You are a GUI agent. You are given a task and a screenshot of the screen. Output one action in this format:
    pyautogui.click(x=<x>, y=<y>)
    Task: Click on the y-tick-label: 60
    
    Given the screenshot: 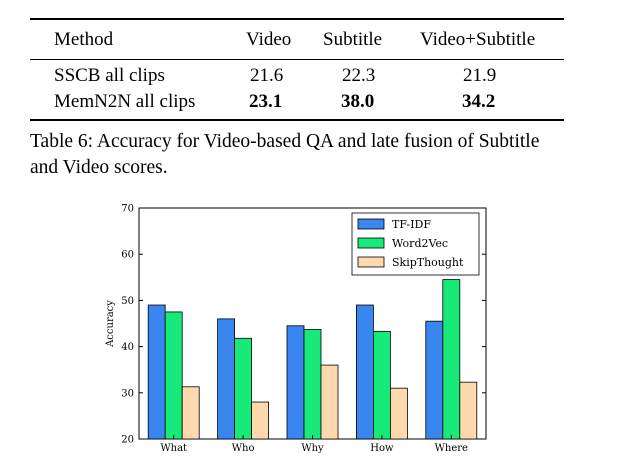 What is the action you would take?
    pyautogui.click(x=127, y=255)
    